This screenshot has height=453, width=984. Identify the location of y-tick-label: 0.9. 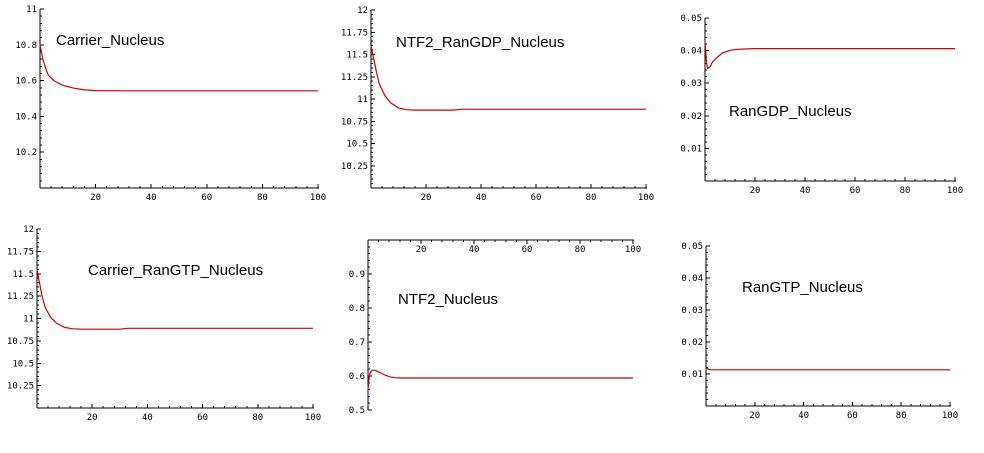
(357, 275).